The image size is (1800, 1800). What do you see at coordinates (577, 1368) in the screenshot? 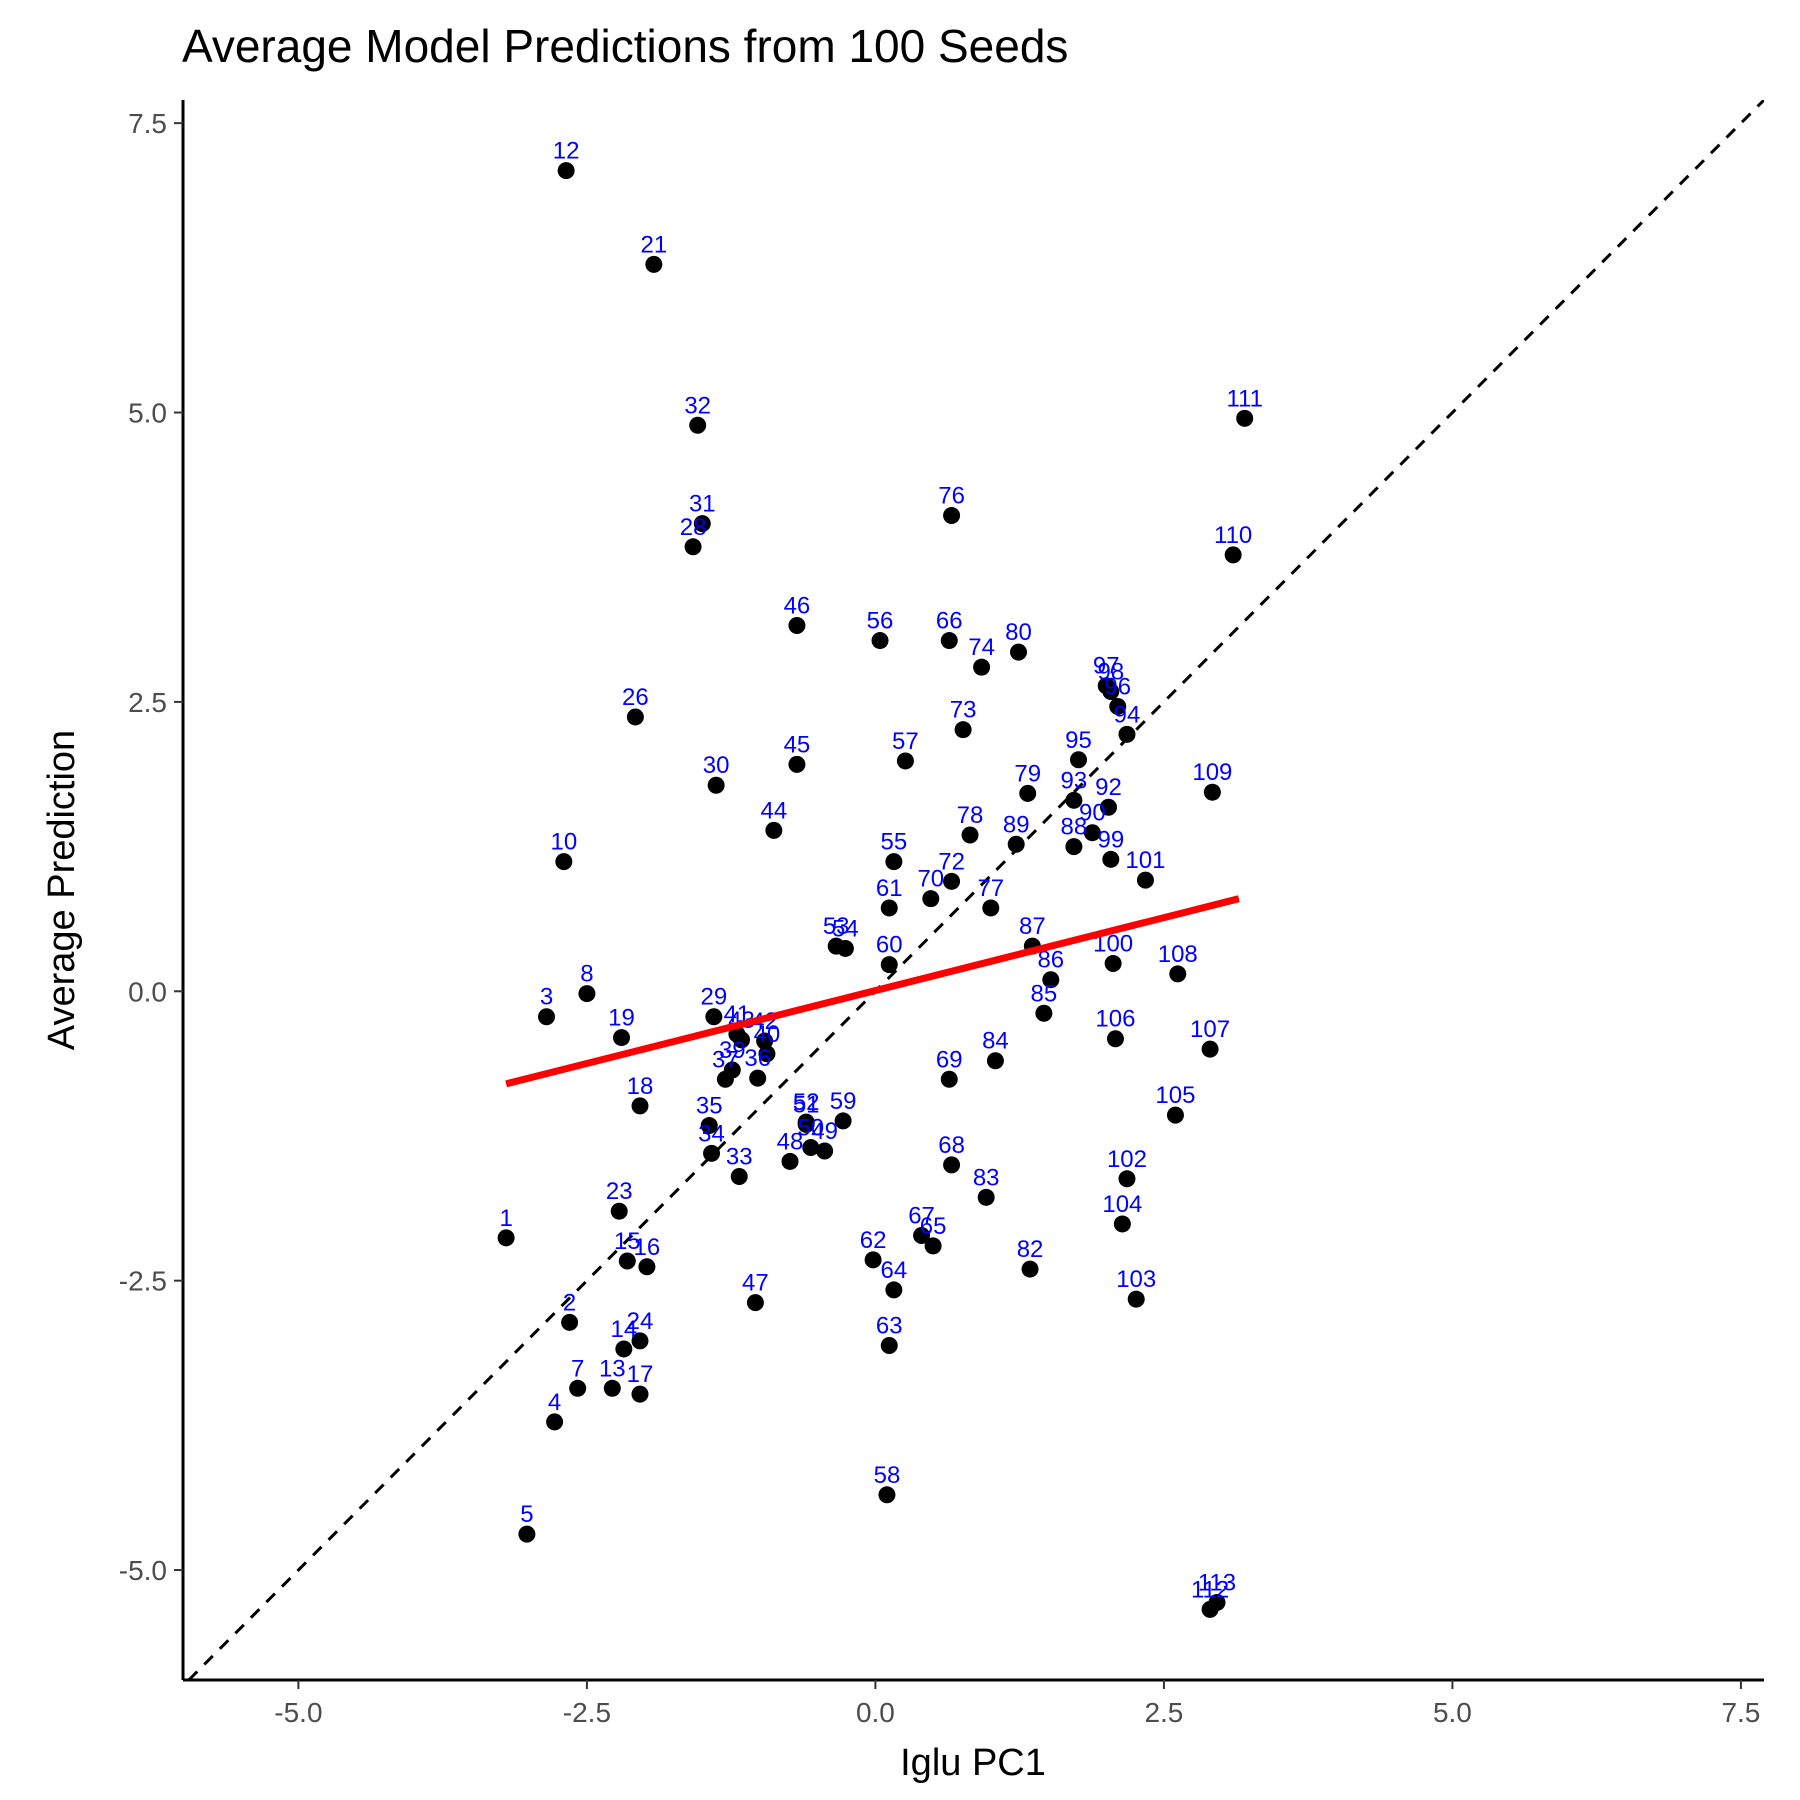
I see `point-label: 7` at bounding box center [577, 1368].